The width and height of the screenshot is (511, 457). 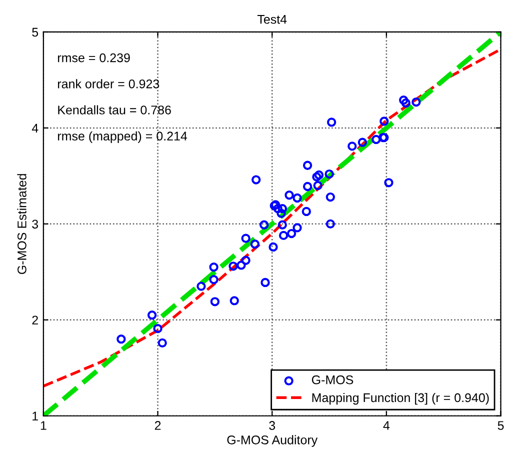 I want to click on y-tick-label: 3, so click(x=35, y=224).